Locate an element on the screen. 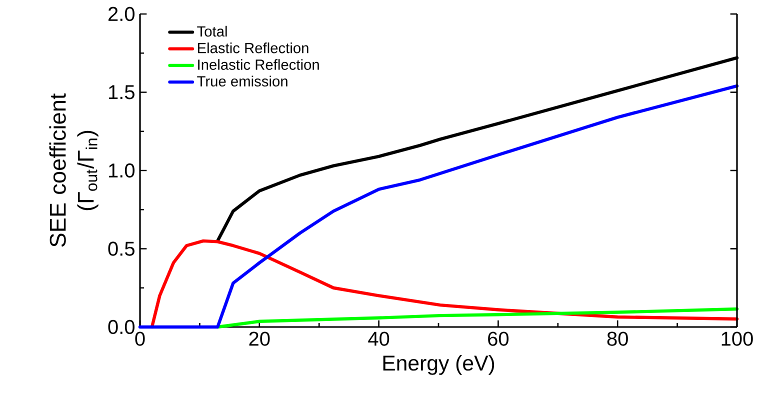 Image resolution: width=761 pixels, height=414 pixels. x-tick-label: 60 is located at coordinates (498, 339).